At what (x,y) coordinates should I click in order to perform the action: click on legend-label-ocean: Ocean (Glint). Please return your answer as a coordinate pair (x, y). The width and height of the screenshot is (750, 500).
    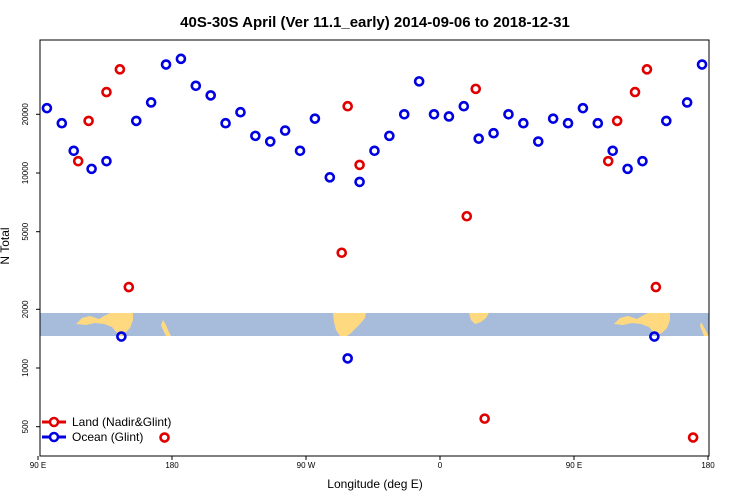
    Looking at the image, I should click on (107, 437).